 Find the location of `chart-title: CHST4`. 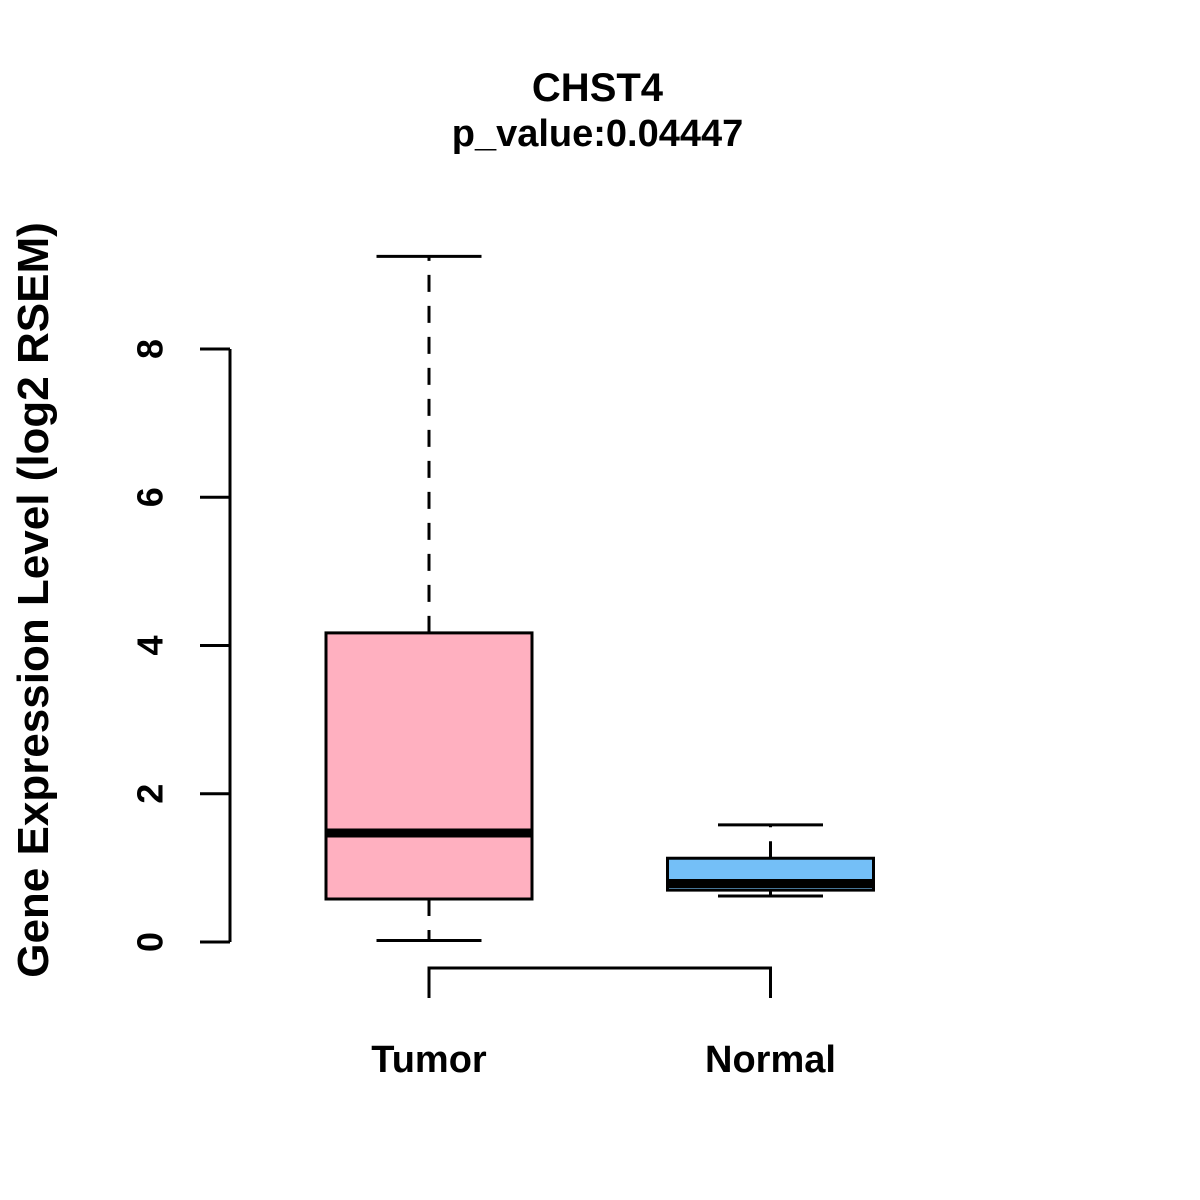

chart-title: CHST4 is located at coordinates (597, 88).